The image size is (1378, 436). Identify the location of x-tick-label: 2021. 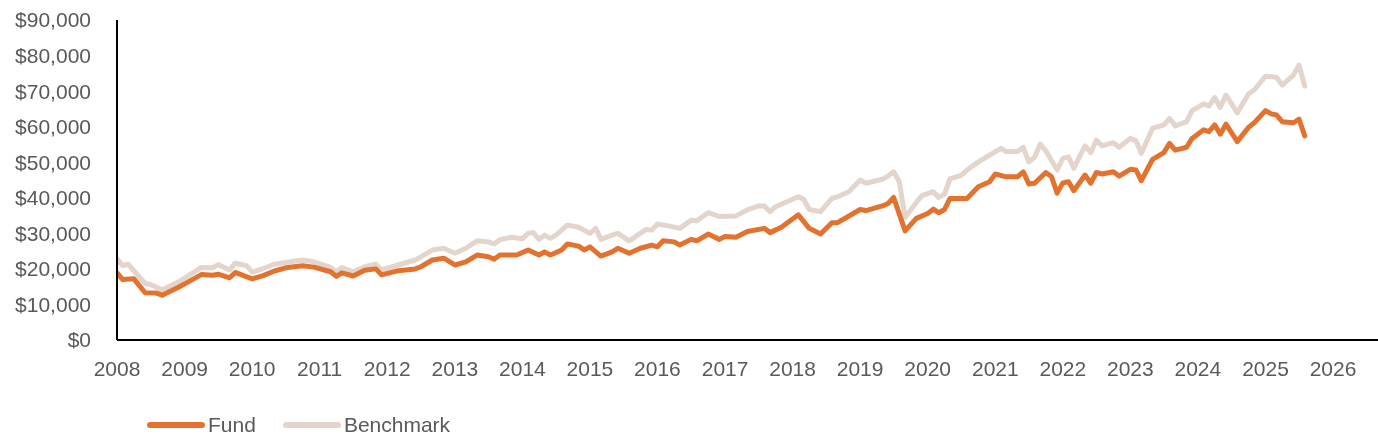
(995, 368).